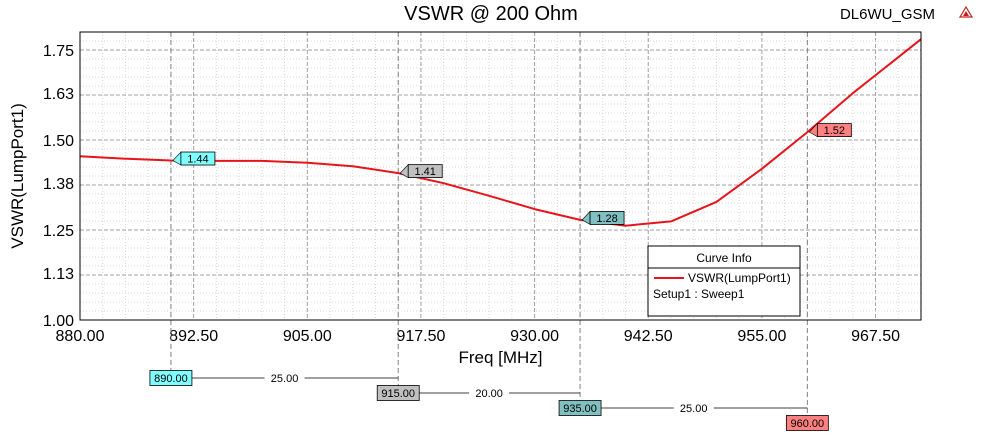 This screenshot has height=435, width=984. I want to click on x-tick-label: 967.50, so click(875, 336).